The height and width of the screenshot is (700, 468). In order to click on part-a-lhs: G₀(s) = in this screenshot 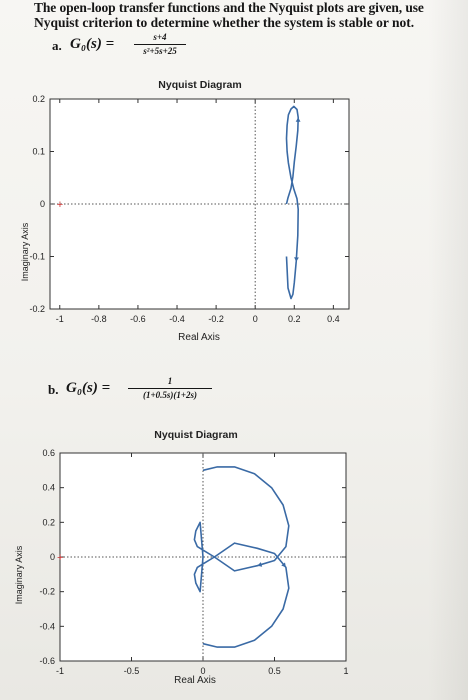, I will do `click(92, 44)`.